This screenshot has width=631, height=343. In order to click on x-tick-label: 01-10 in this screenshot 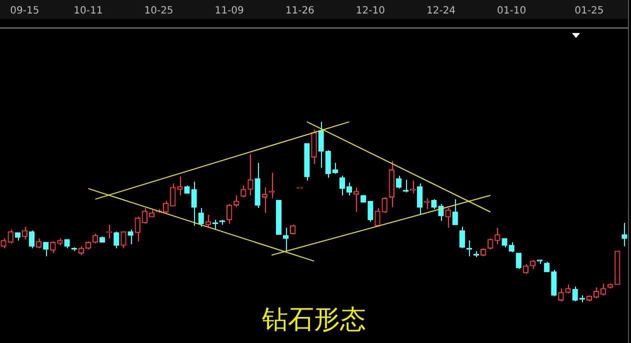, I will do `click(511, 11)`.